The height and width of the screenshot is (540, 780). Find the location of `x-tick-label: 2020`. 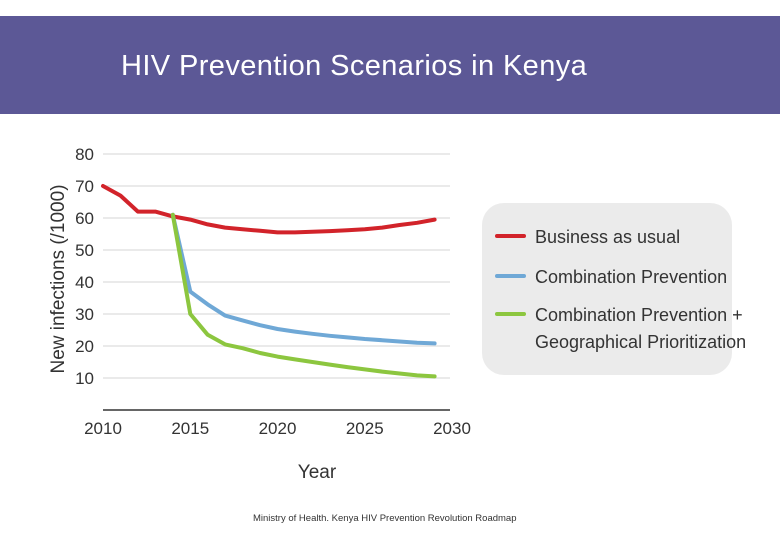

x-tick-label: 2020 is located at coordinates (278, 428).